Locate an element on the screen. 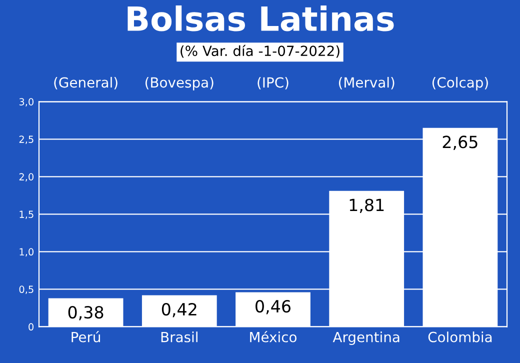 The image size is (520, 363). text: (IPC) is located at coordinates (273, 83).